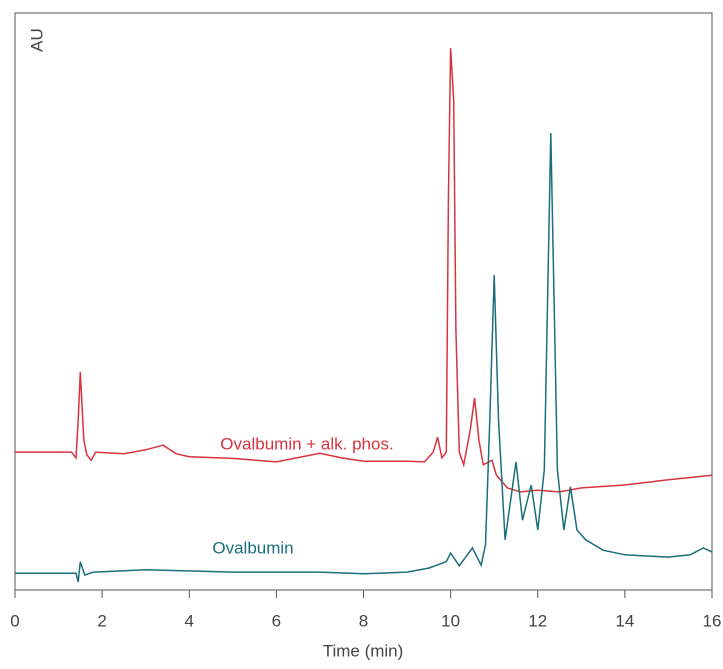  What do you see at coordinates (252, 547) in the screenshot?
I see `series-label: Ovalbumin` at bounding box center [252, 547].